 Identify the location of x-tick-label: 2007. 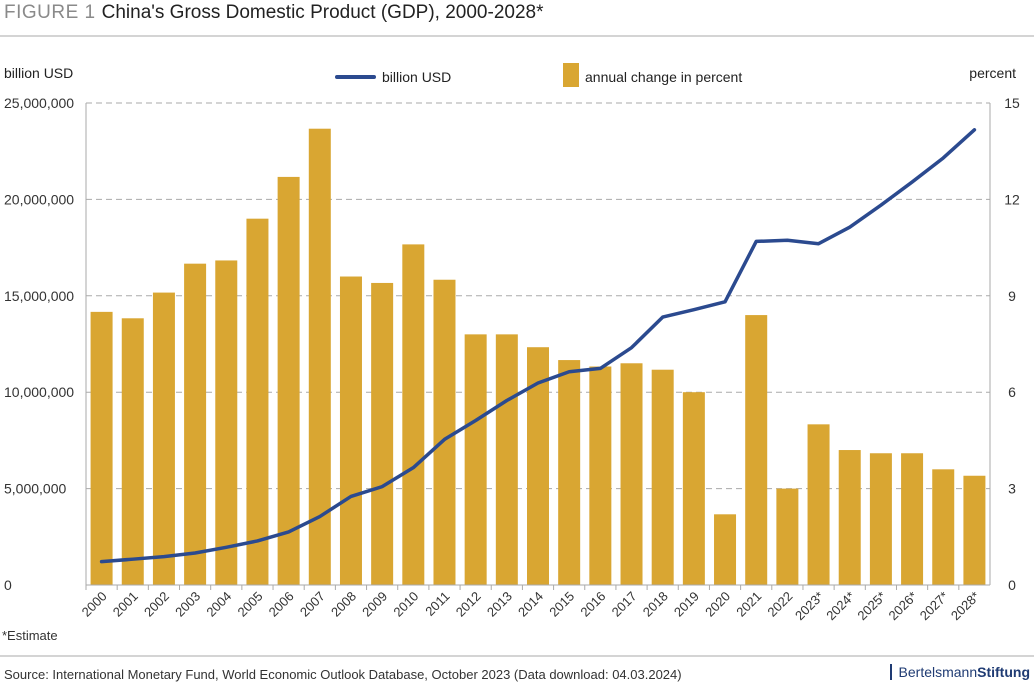
(312, 604).